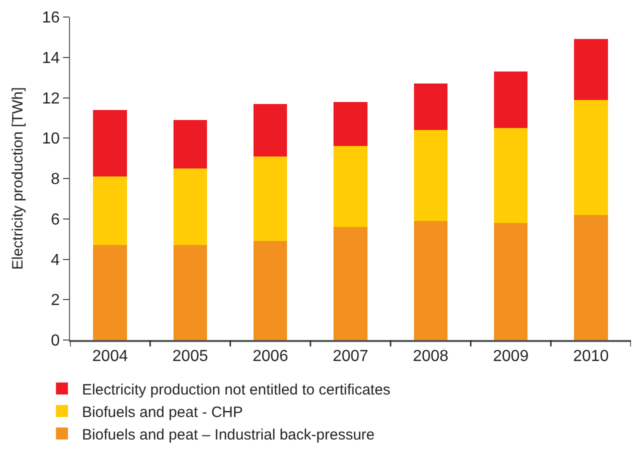 The width and height of the screenshot is (641, 460). What do you see at coordinates (190, 356) in the screenshot?
I see `x-tick-label: 2005` at bounding box center [190, 356].